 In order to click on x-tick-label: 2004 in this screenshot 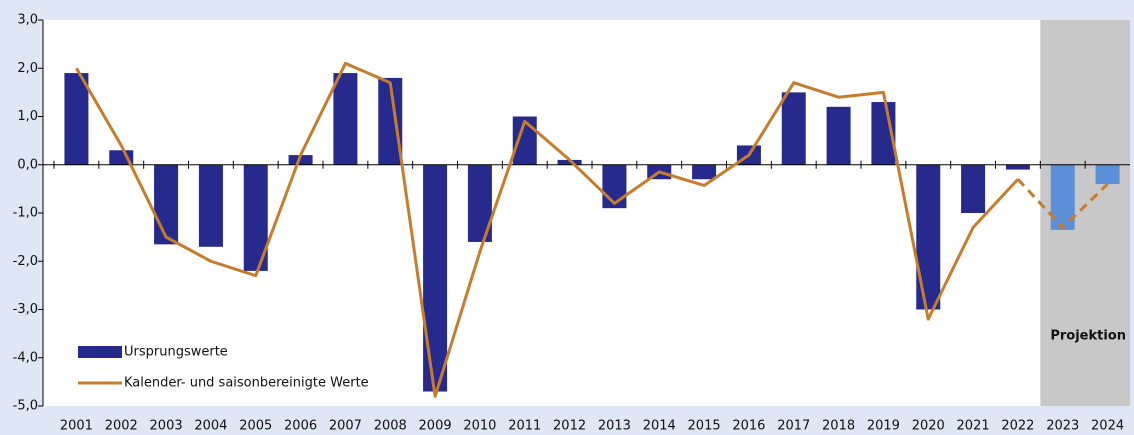, I will do `click(210, 426)`.